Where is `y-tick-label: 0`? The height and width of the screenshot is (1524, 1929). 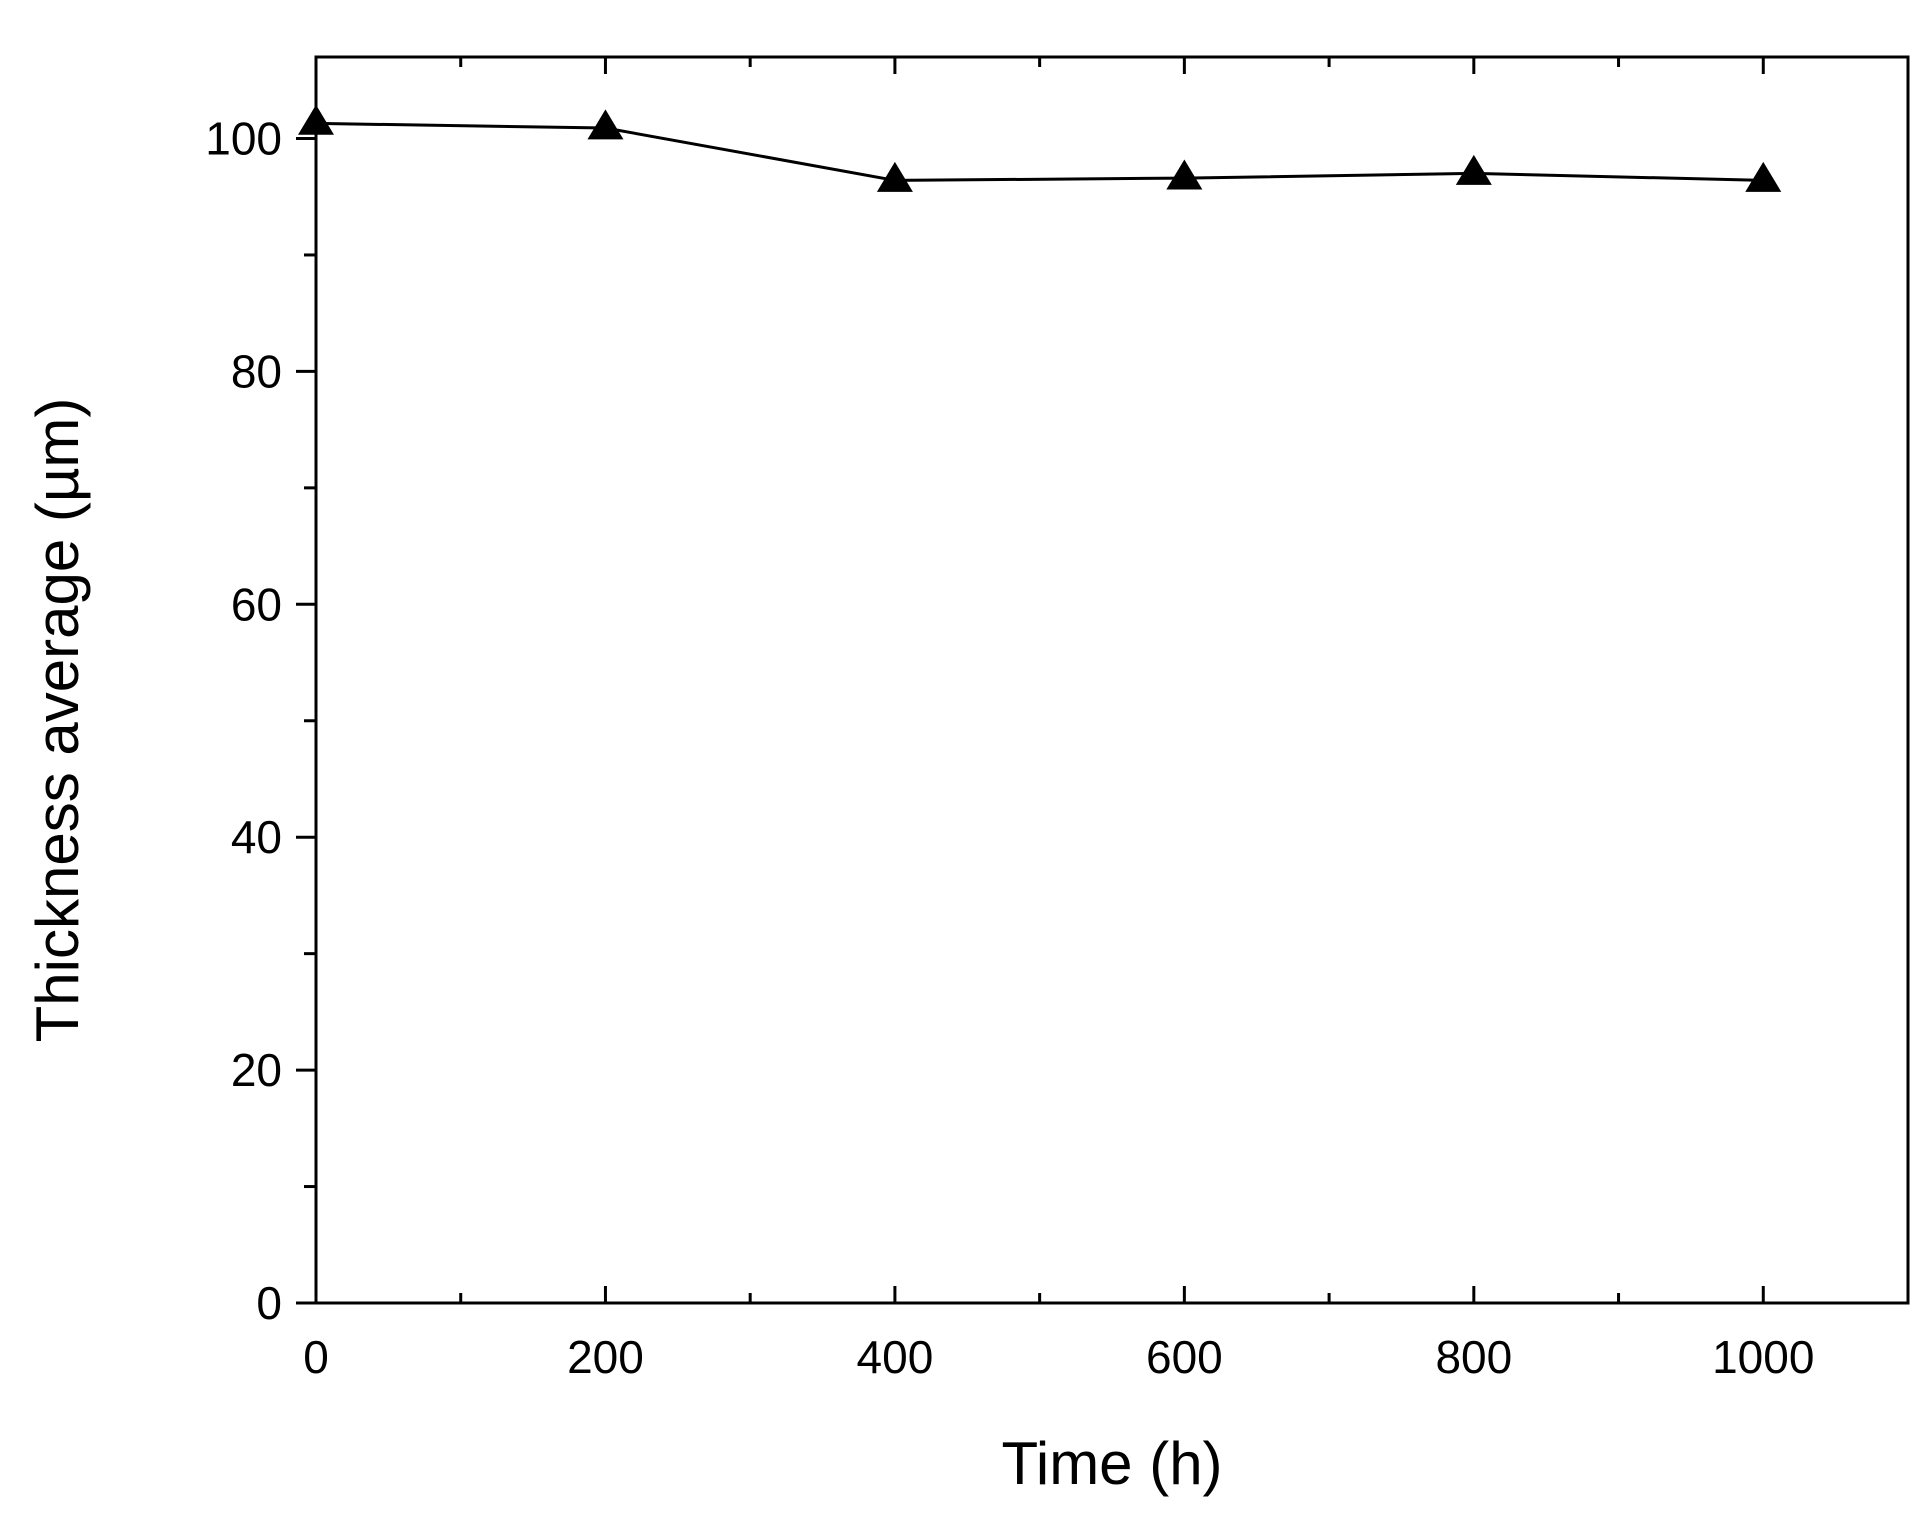 y-tick-label: 0 is located at coordinates (269, 1303).